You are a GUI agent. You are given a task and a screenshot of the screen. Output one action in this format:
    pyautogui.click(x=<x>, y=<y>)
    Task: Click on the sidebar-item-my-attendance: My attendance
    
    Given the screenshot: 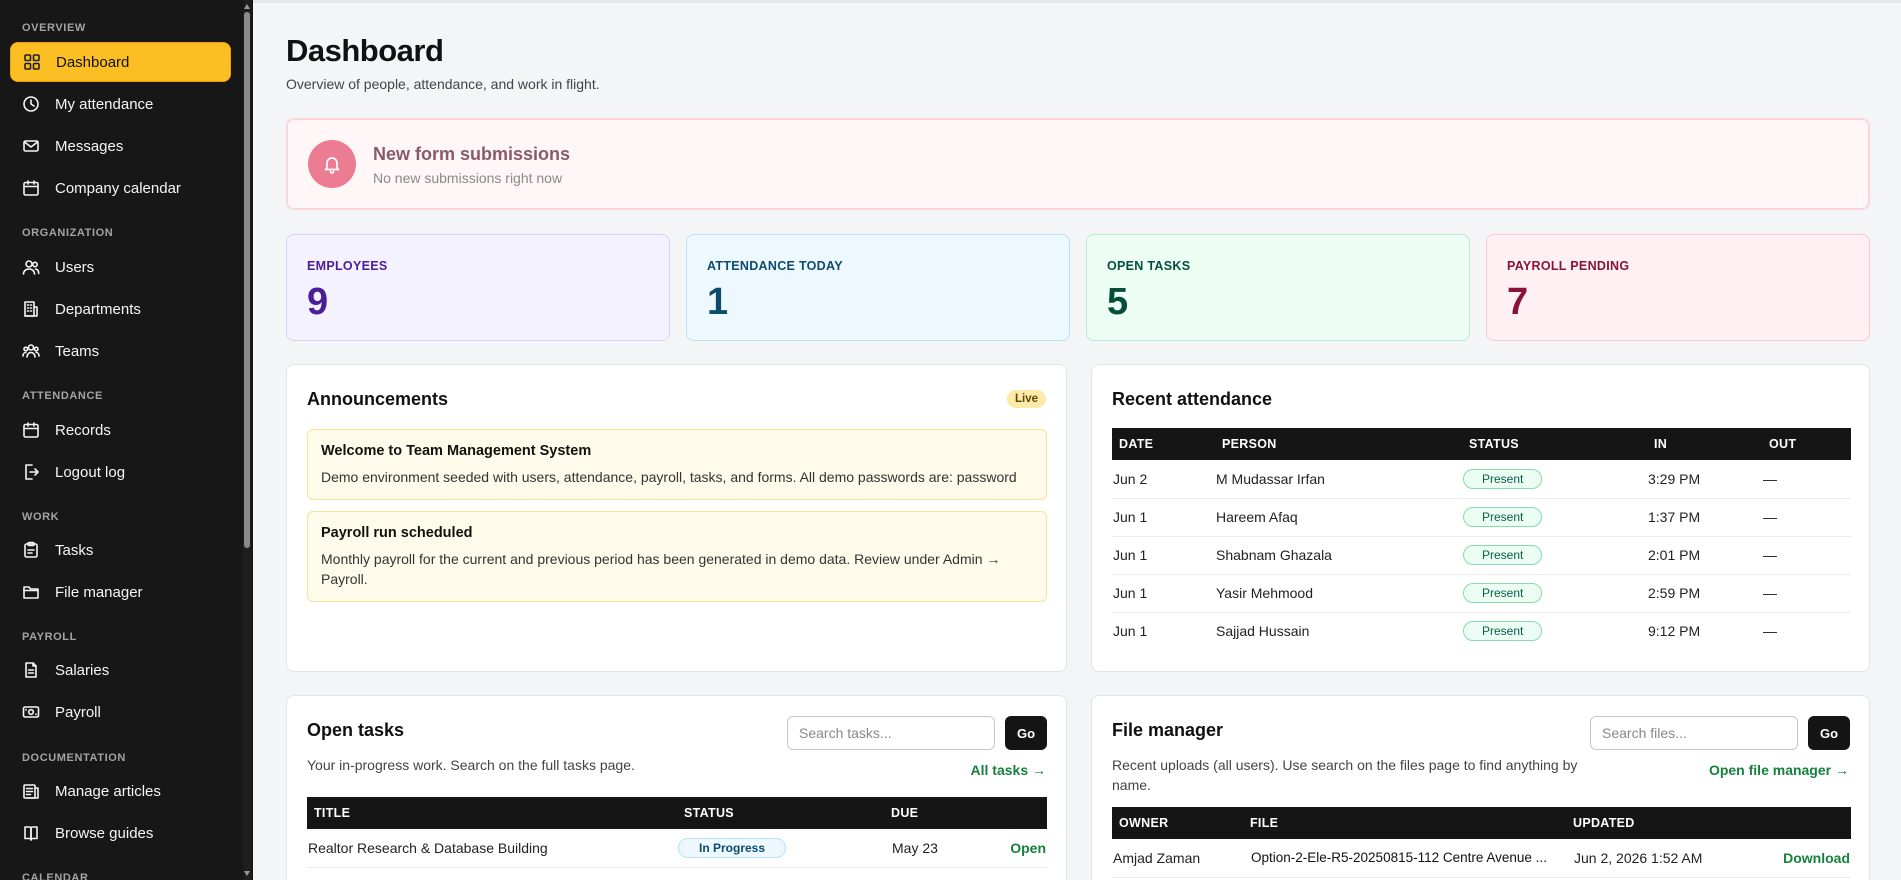 What is the action you would take?
    pyautogui.click(x=120, y=104)
    